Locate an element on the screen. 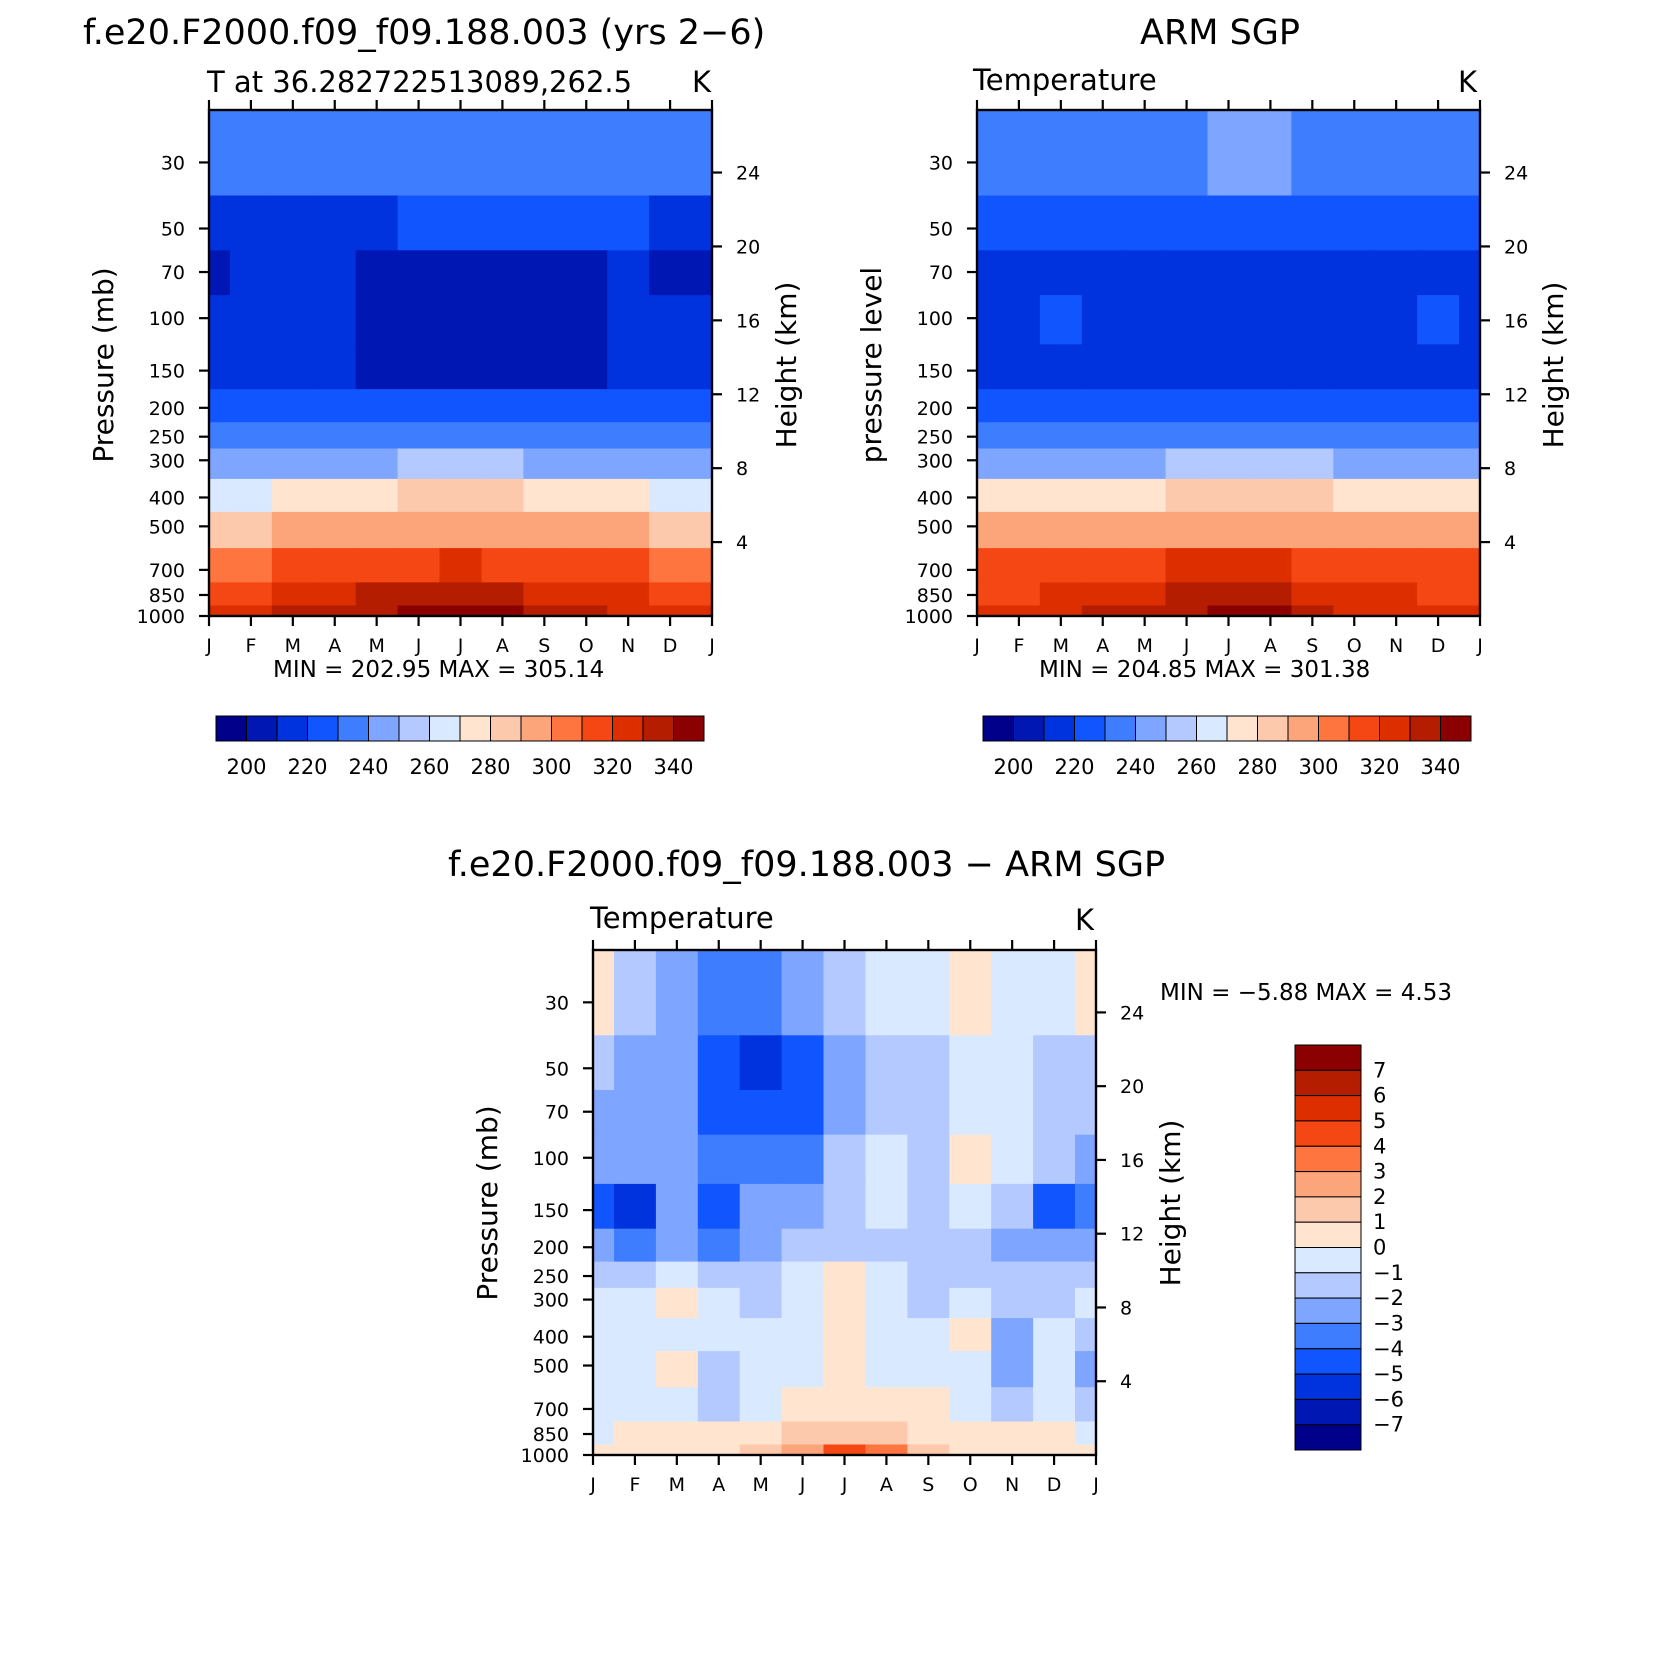 The image size is (1669, 1669). diff-colorbar-box is located at coordinates (1328, 1285).